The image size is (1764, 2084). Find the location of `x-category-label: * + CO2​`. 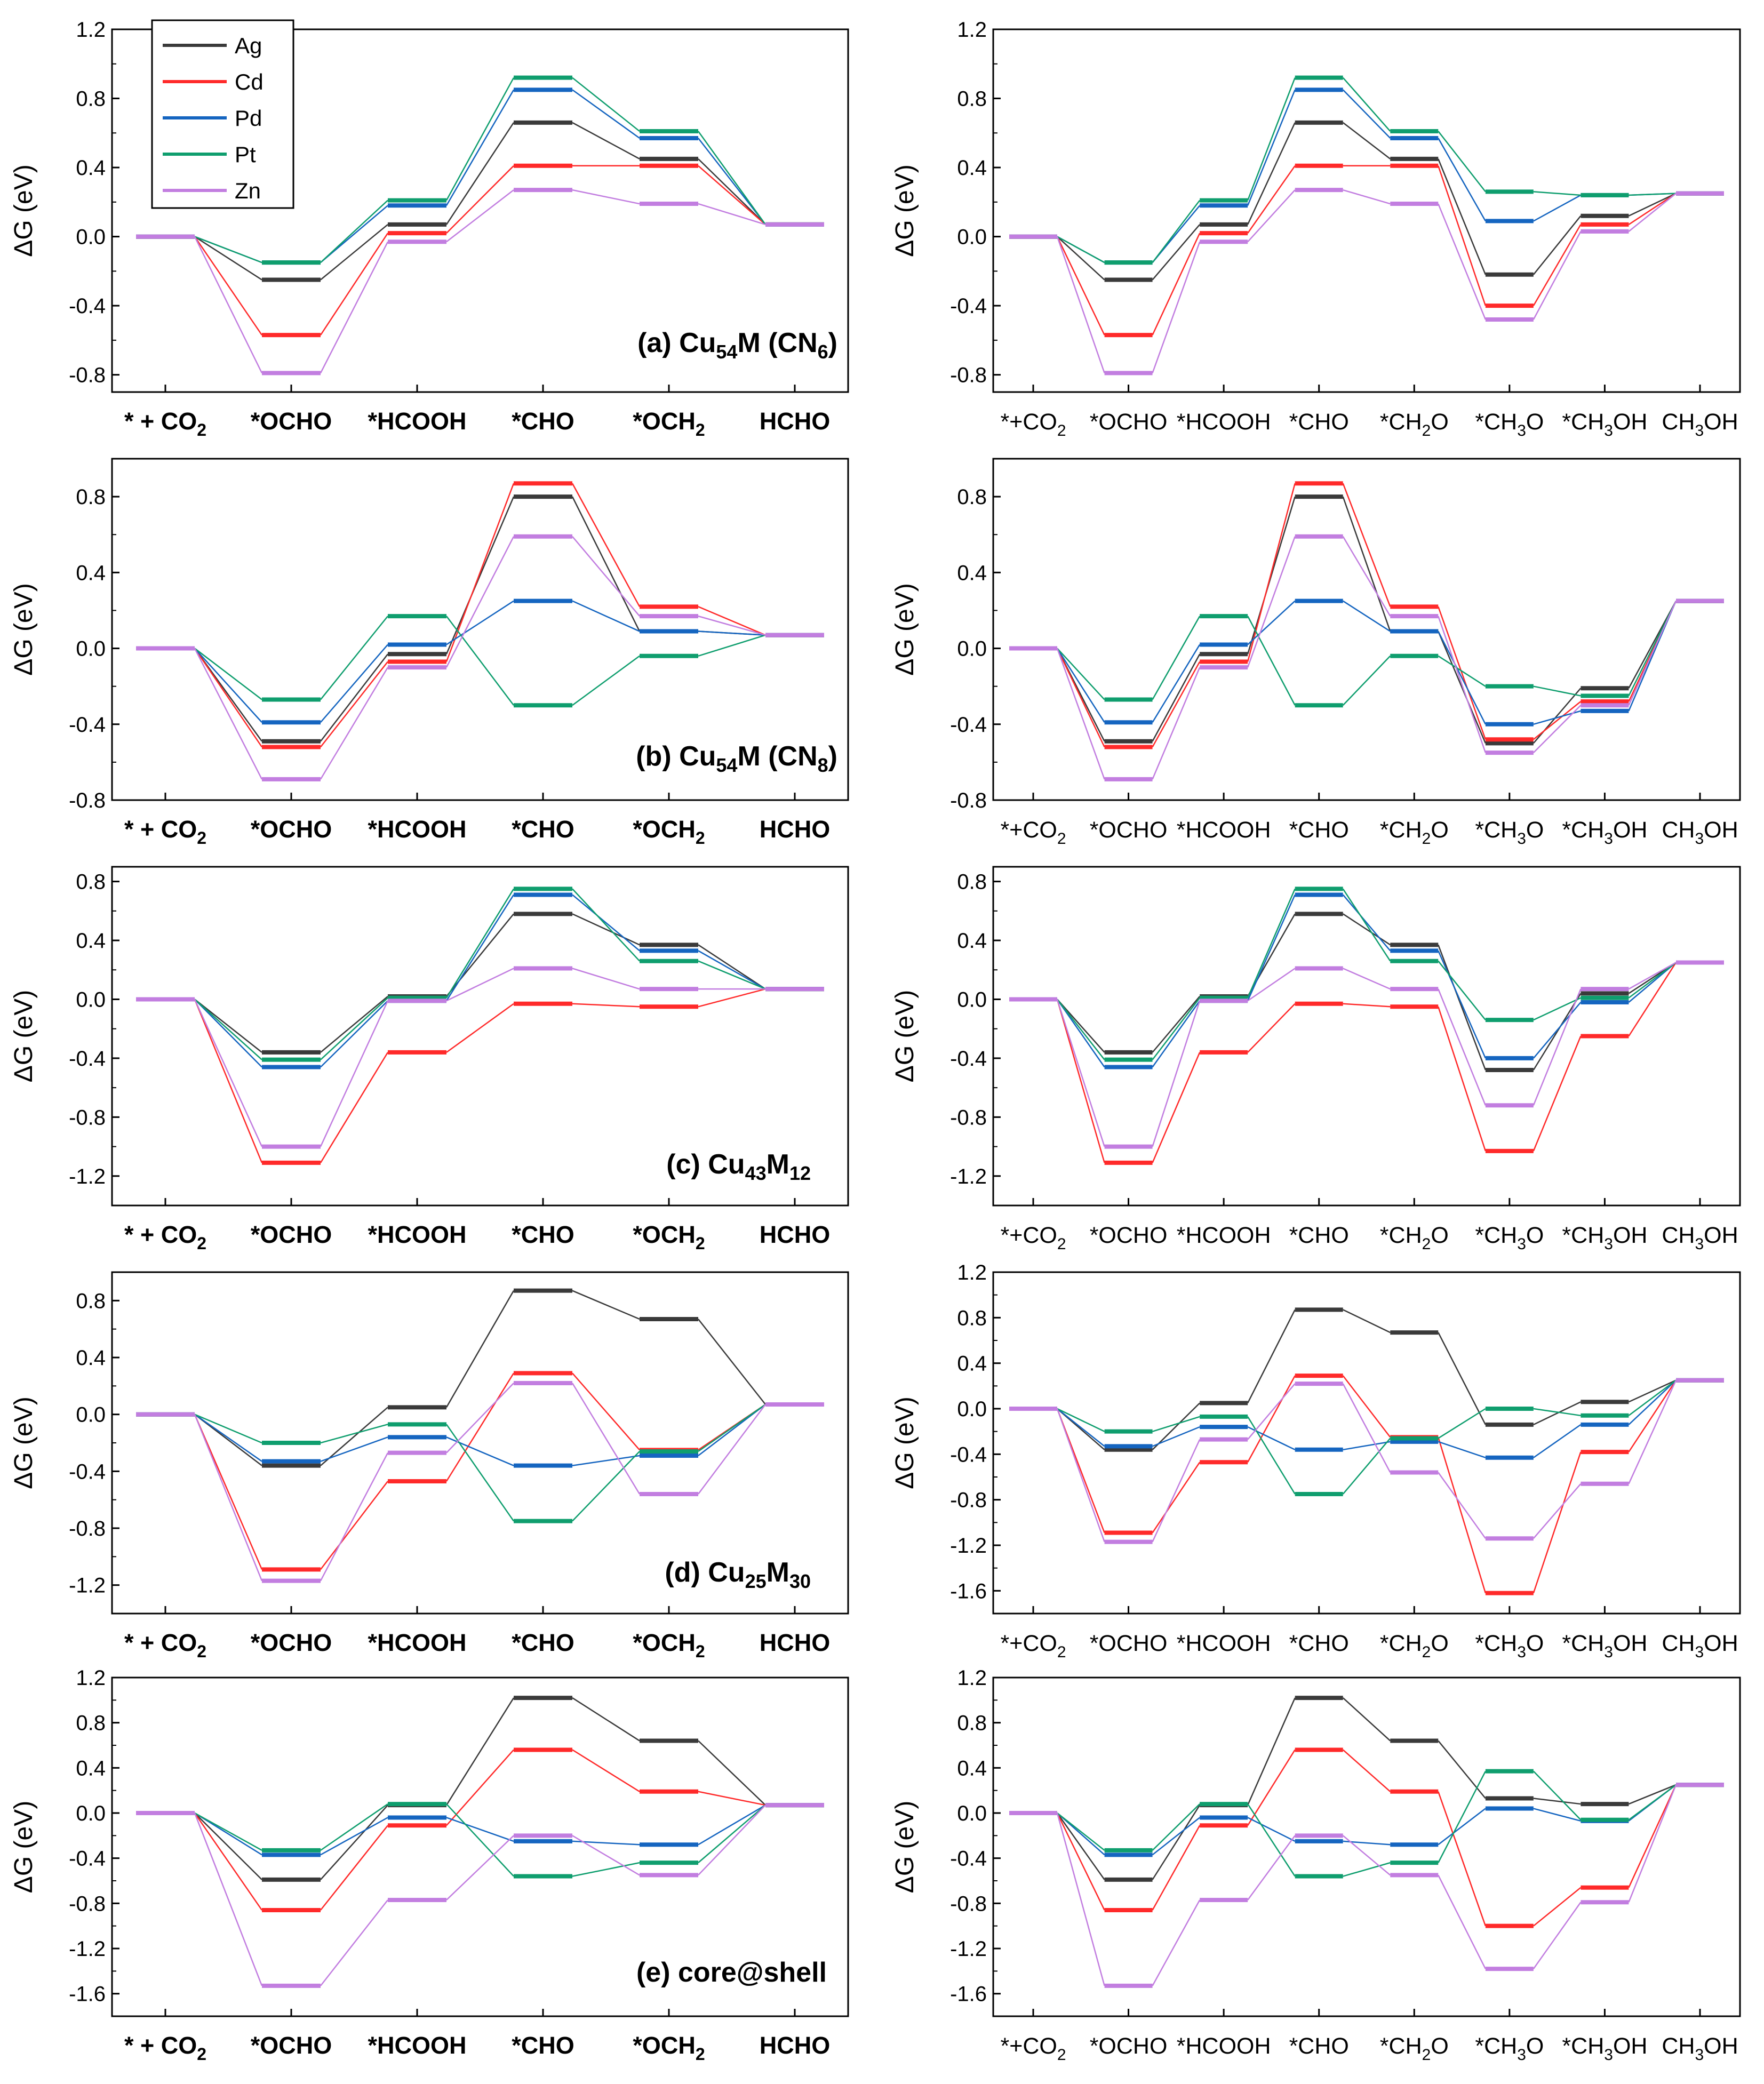

x-category-label: * + CO2​ is located at coordinates (165, 424).